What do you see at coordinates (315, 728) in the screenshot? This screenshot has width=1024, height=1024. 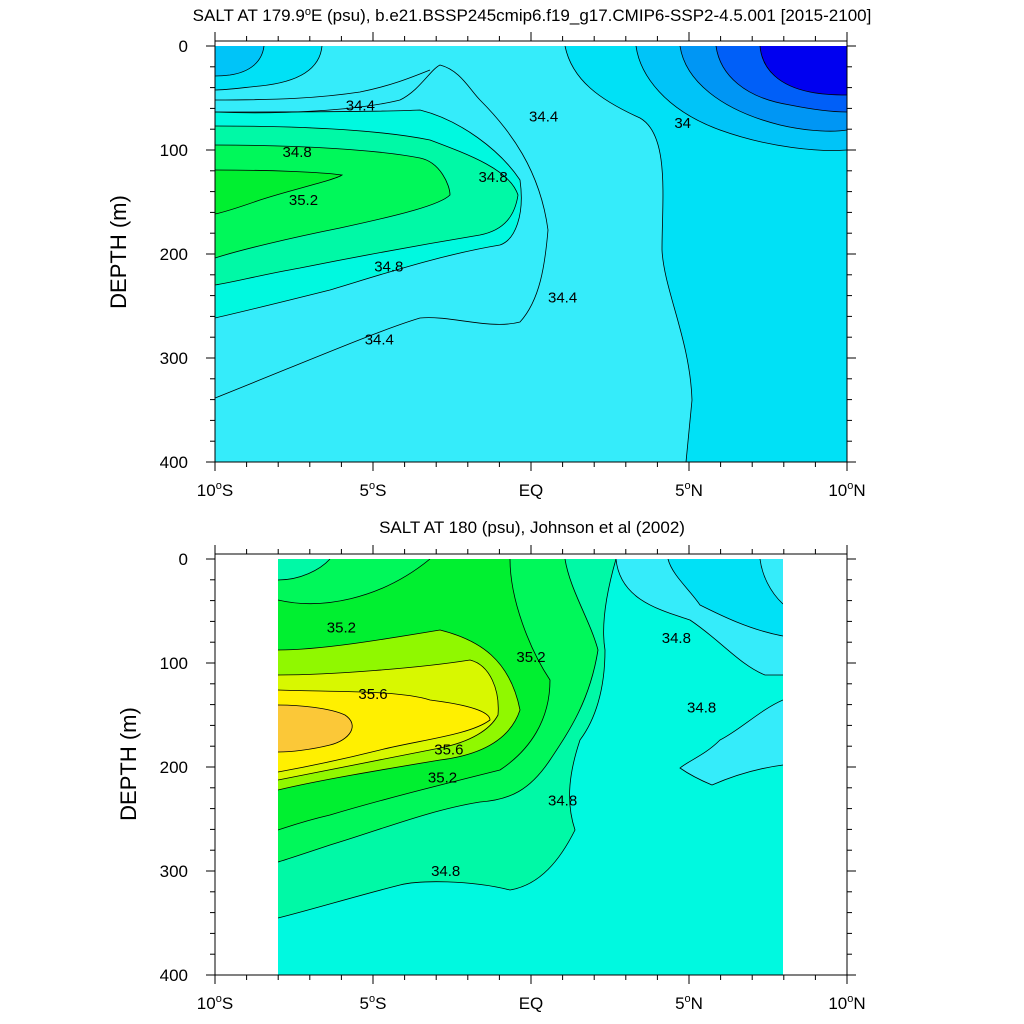 I see `observed-region-above-36.2` at bounding box center [315, 728].